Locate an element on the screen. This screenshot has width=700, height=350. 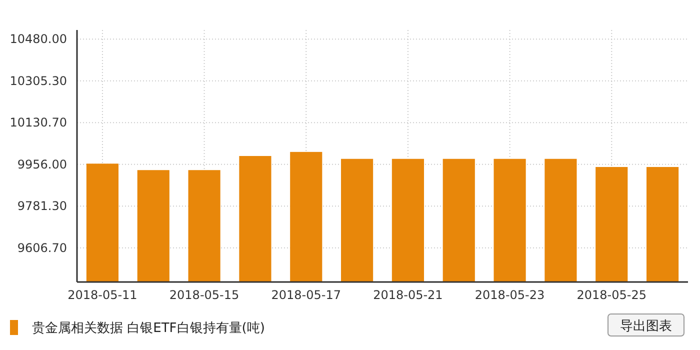
y-tick-label: 10480.00 is located at coordinates (38, 39).